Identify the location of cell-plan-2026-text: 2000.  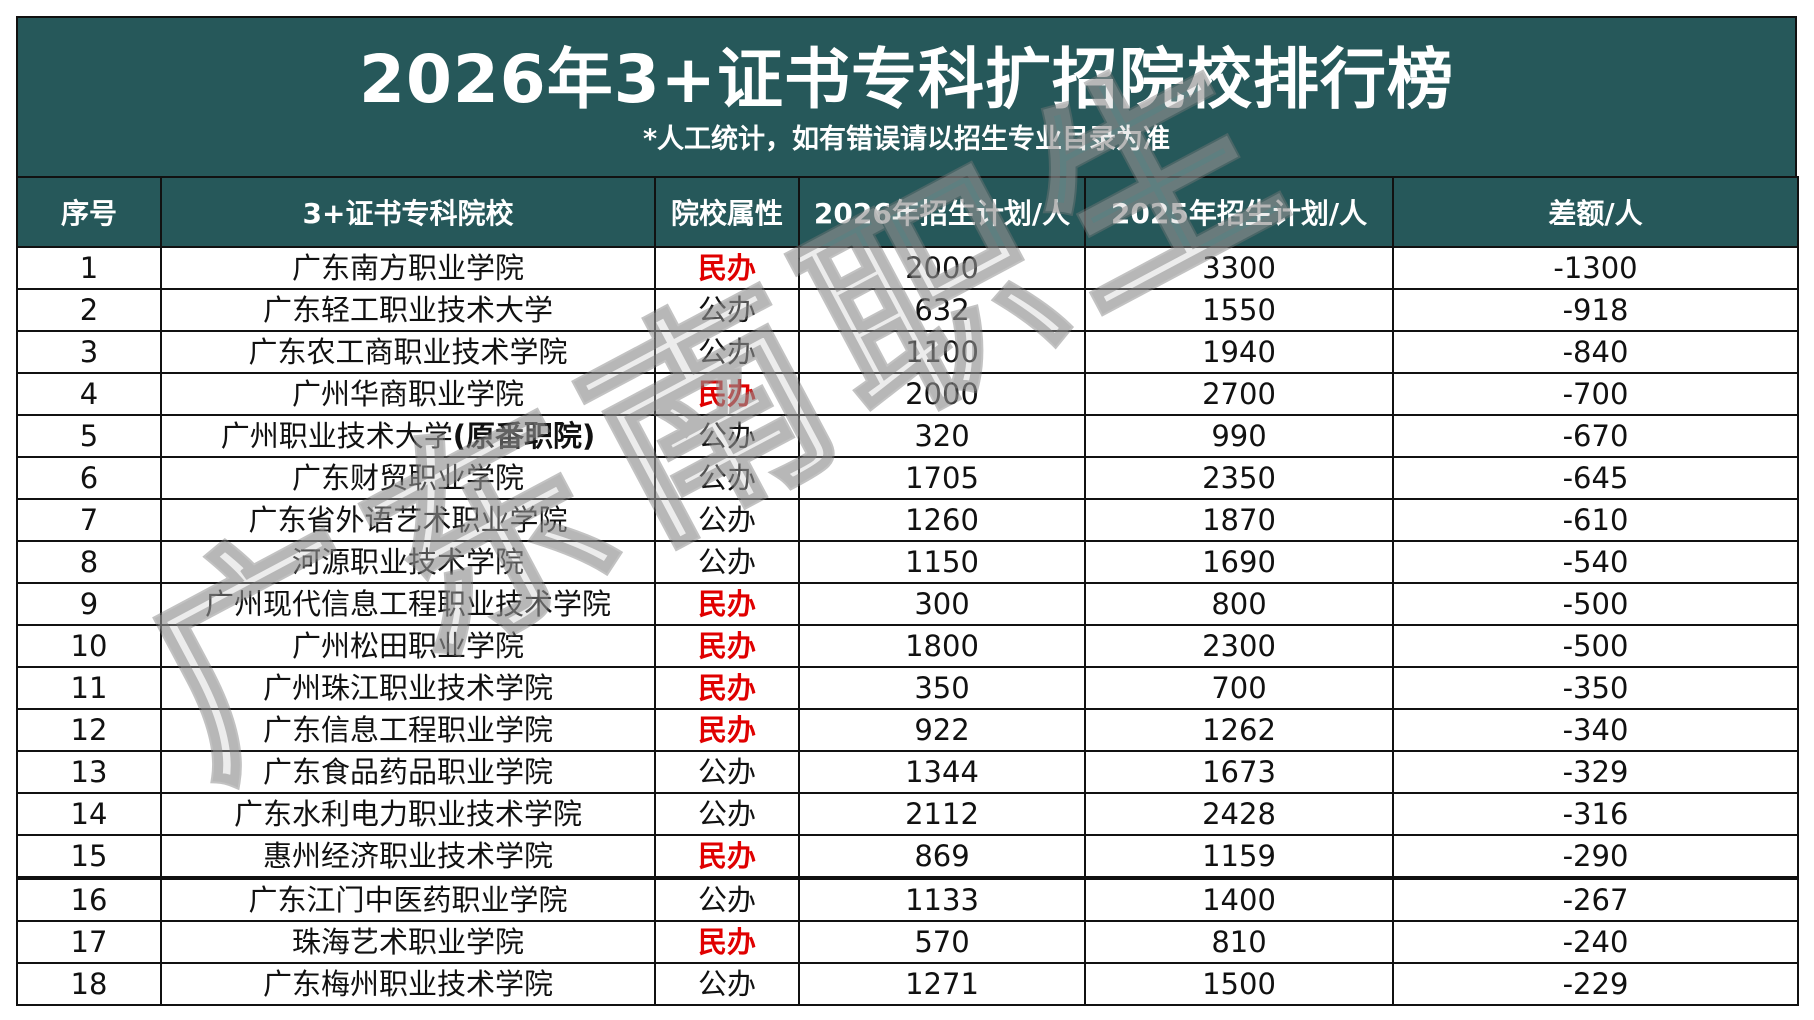
(942, 268).